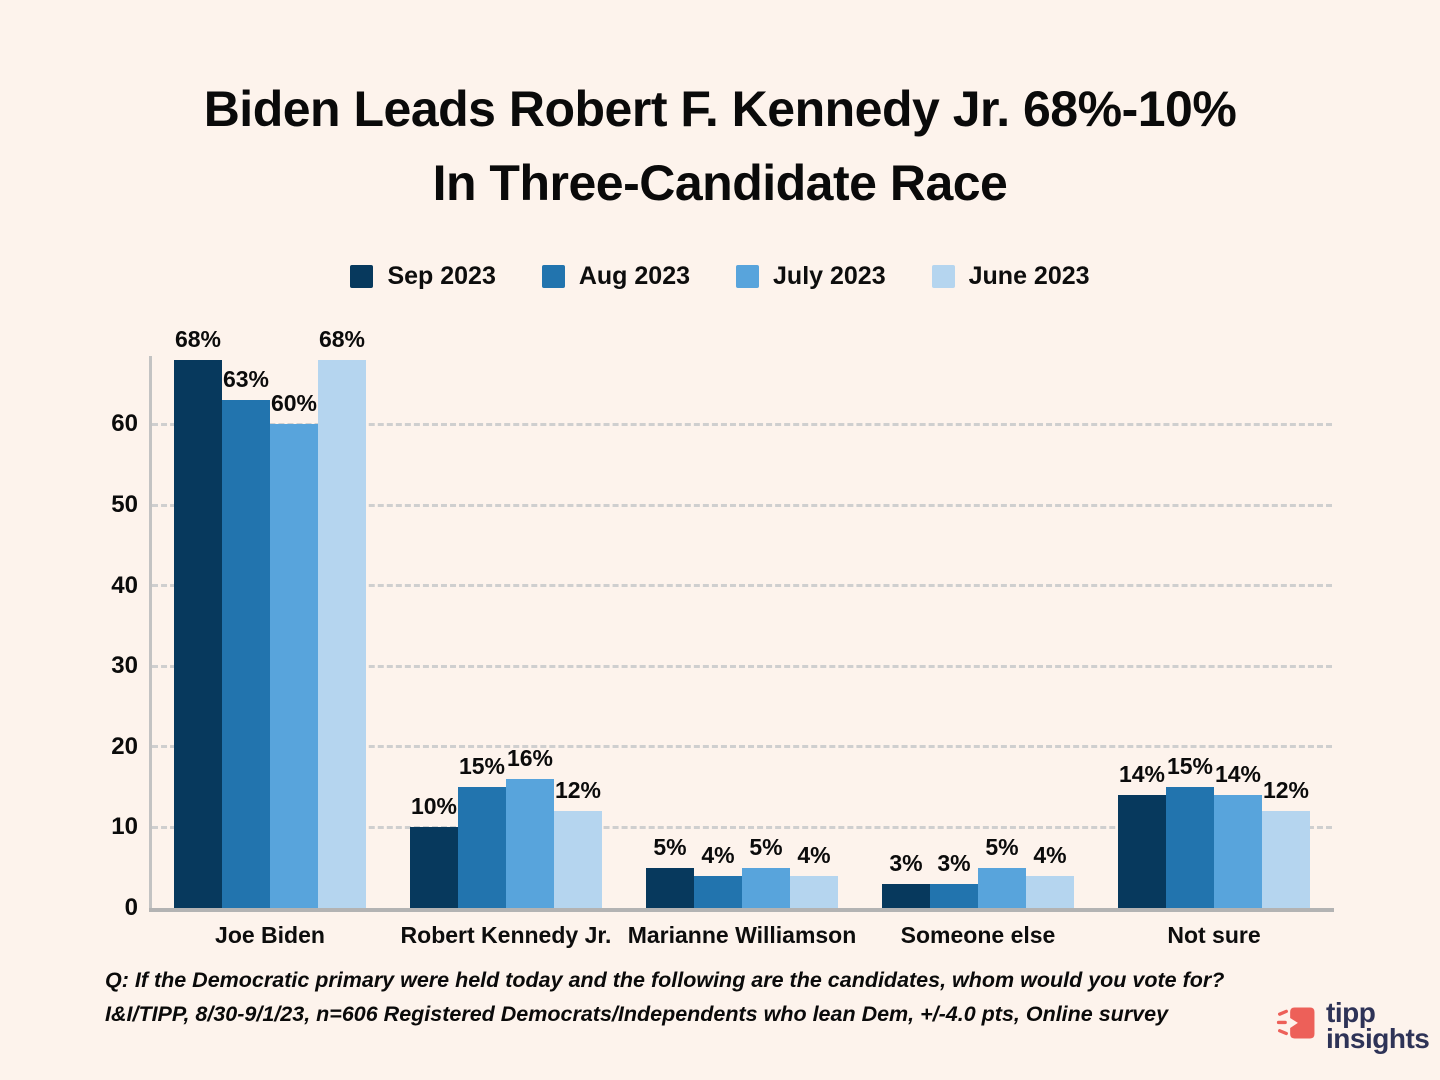  What do you see at coordinates (1238, 774) in the screenshot?
I see `bar-value-label-not-sure-july-2023: 14%` at bounding box center [1238, 774].